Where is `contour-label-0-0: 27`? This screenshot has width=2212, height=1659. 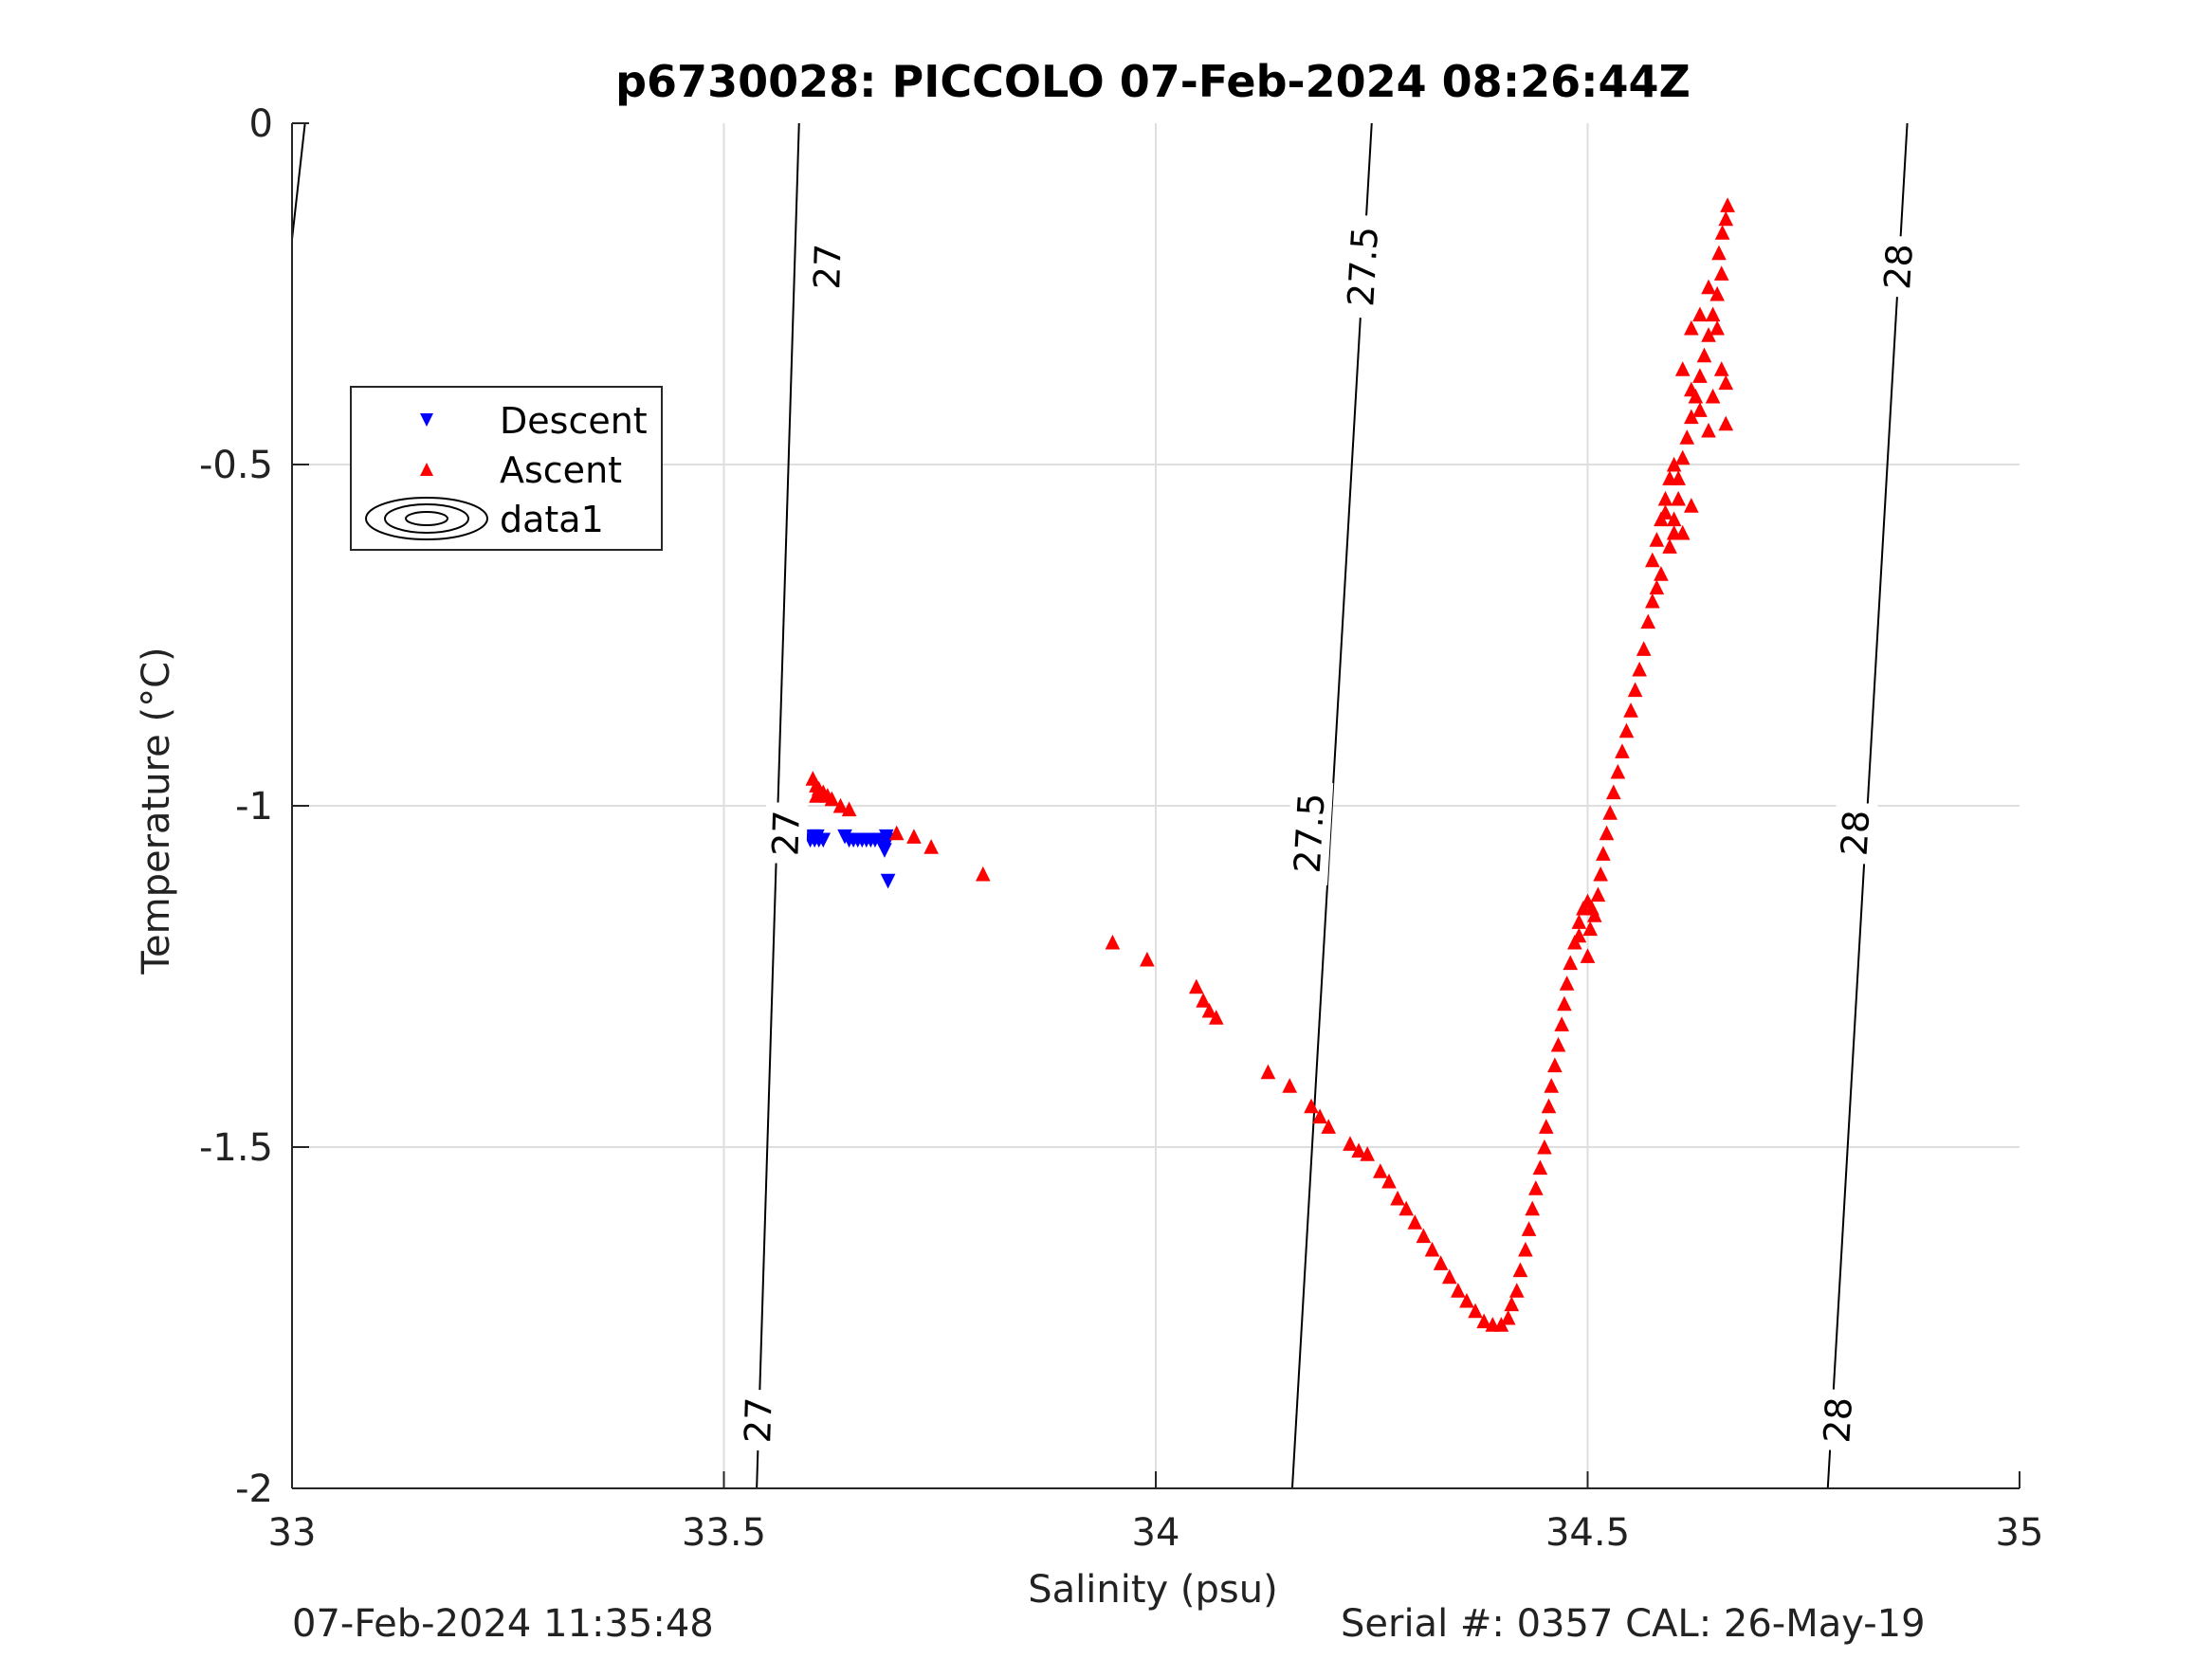 contour-label-0-0: 27 is located at coordinates (758, 1420).